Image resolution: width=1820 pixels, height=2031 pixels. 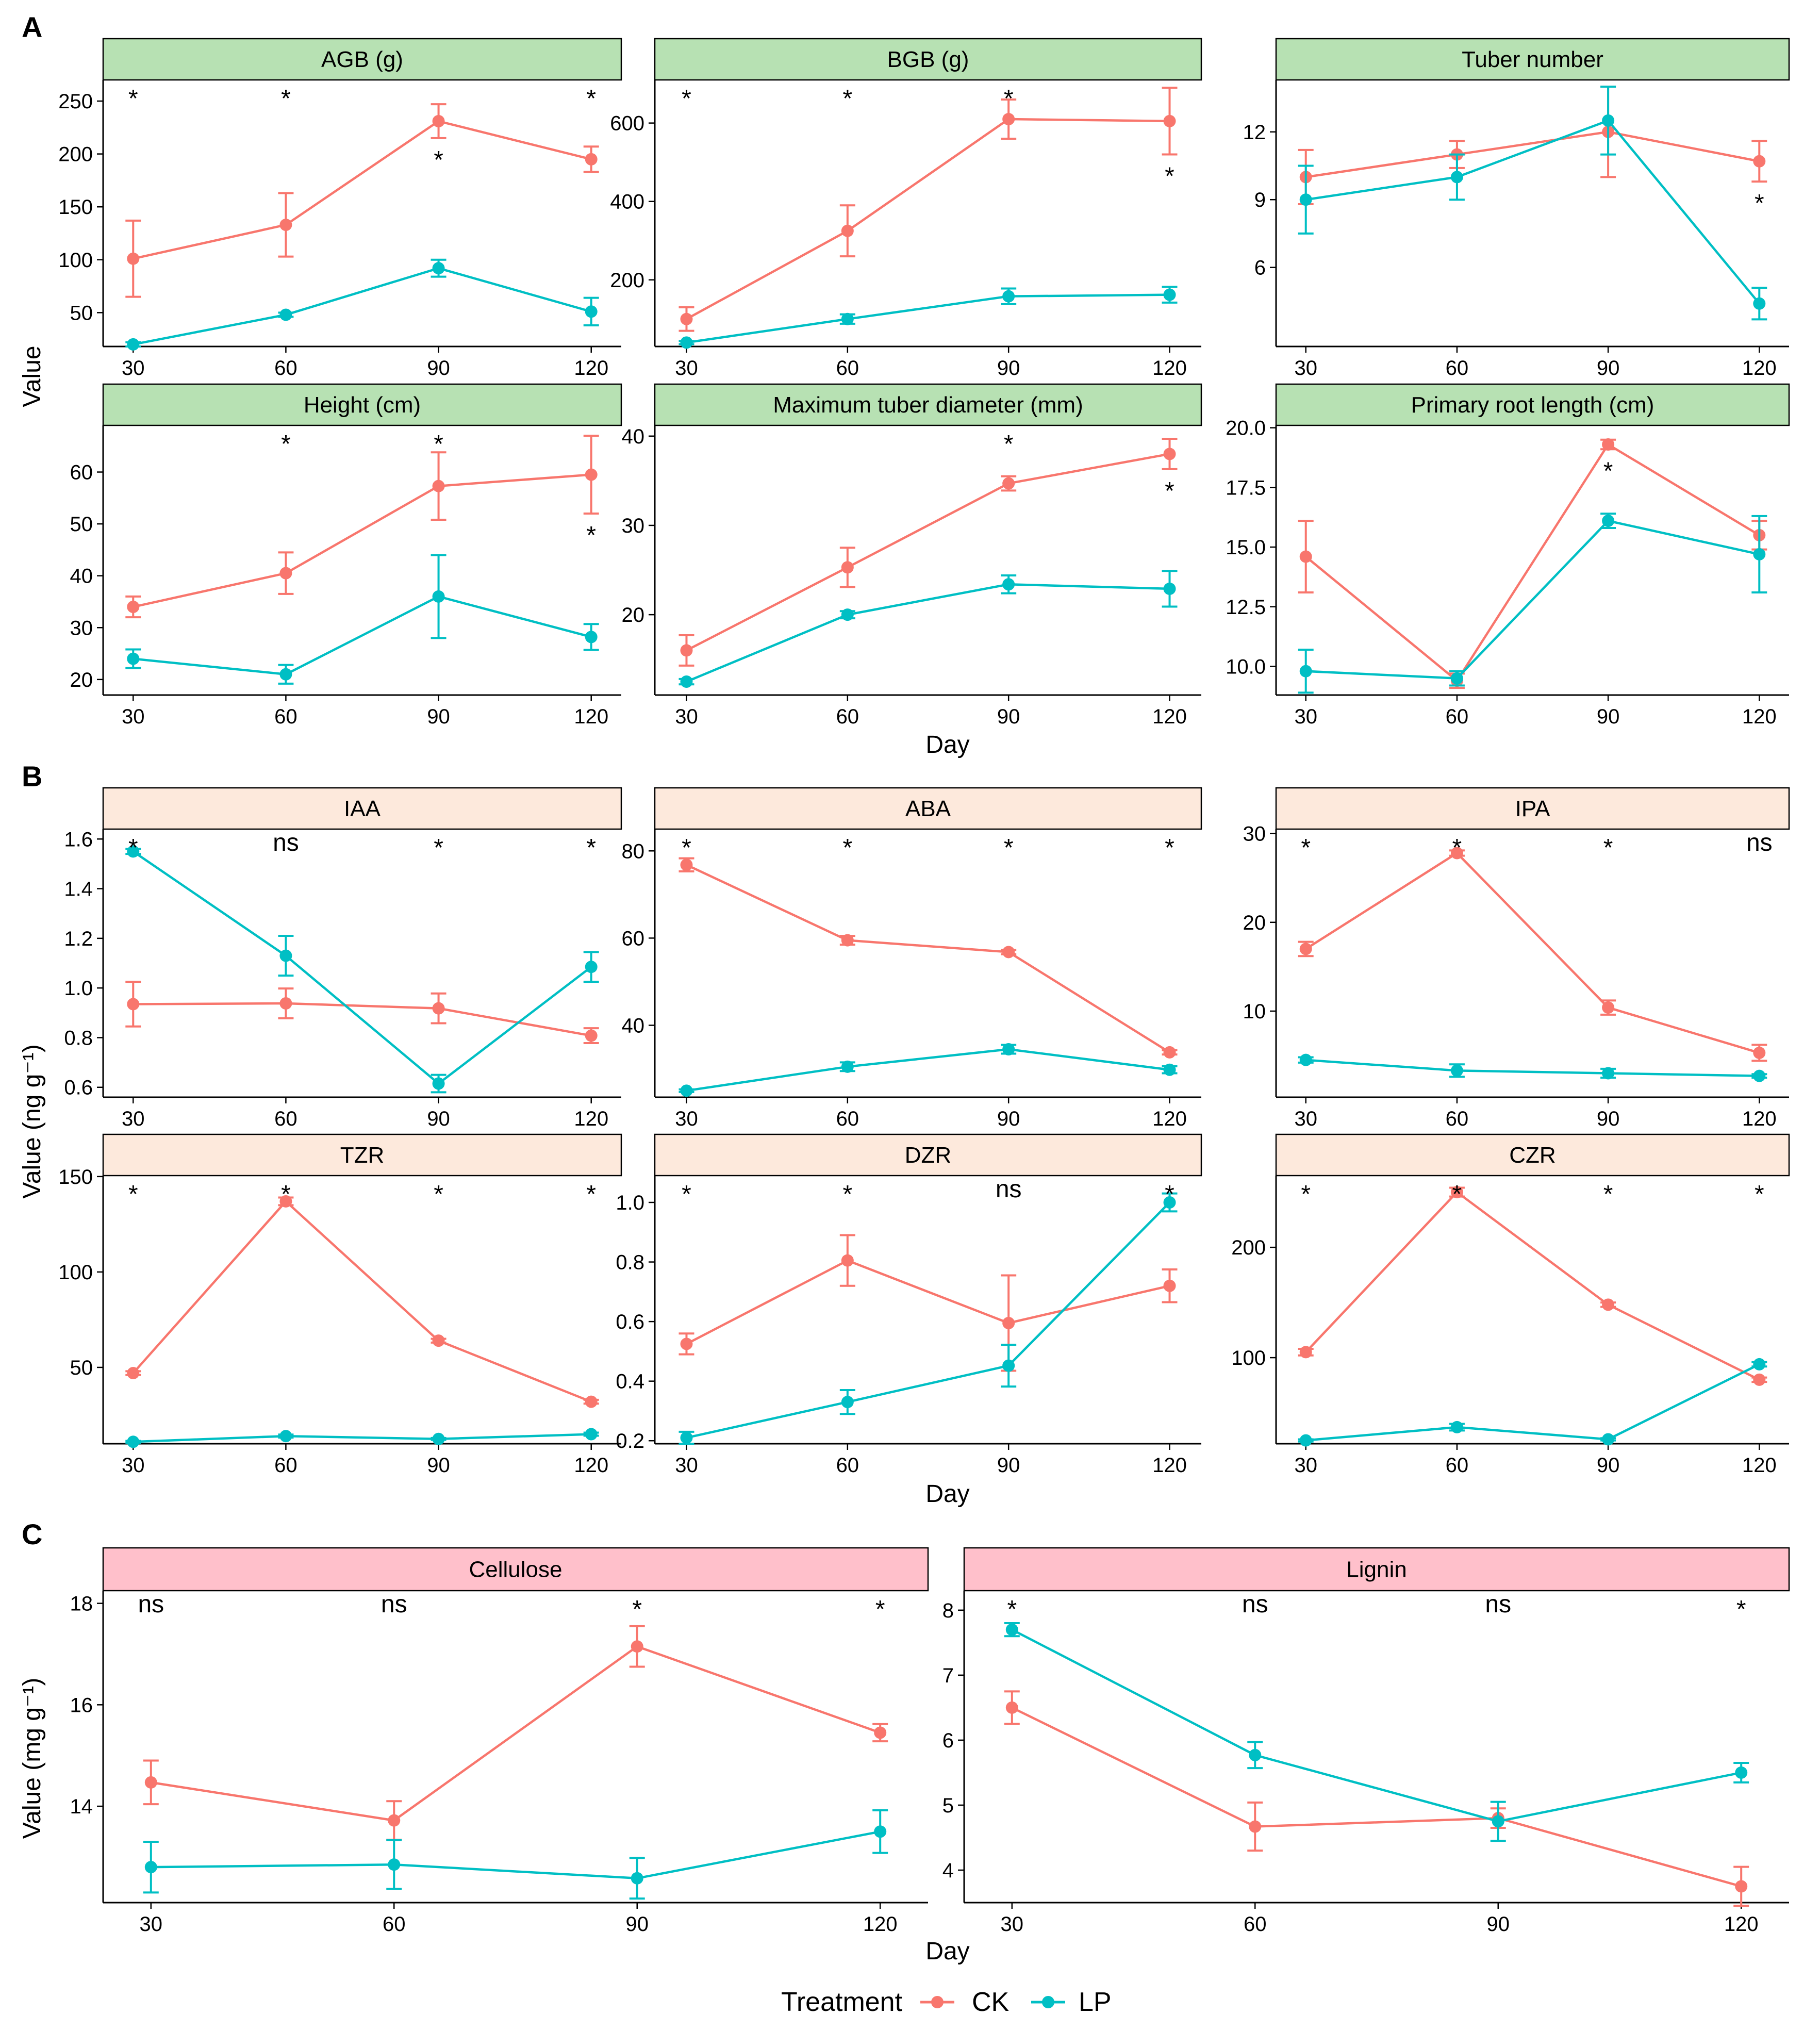 What do you see at coordinates (81, 1705) in the screenshot?
I see `panel-13-y-tick-label-1: 16` at bounding box center [81, 1705].